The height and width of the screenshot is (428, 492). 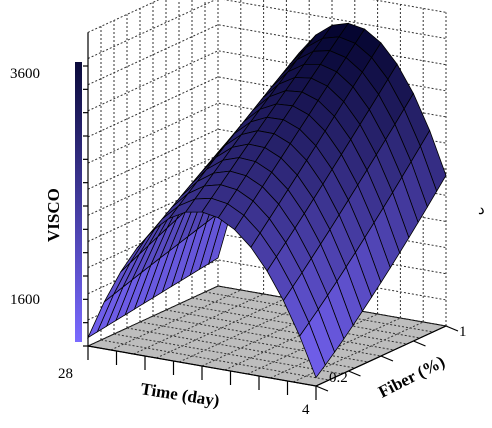 What do you see at coordinates (267, 29) in the screenshot?
I see `wall-grid-line` at bounding box center [267, 29].